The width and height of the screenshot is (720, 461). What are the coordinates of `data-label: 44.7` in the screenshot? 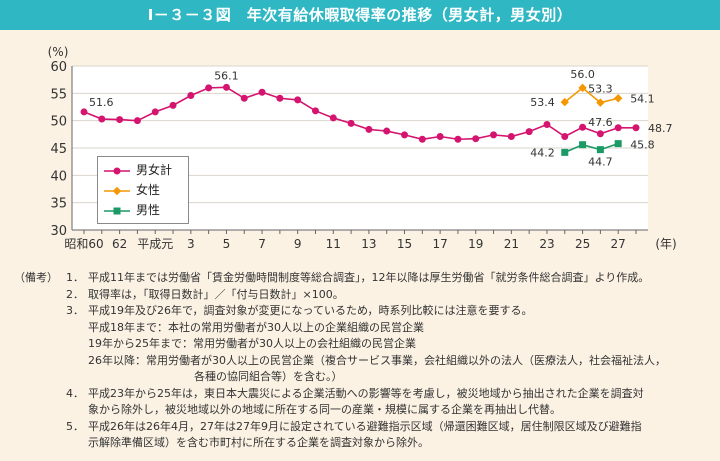 It's located at (600, 162).